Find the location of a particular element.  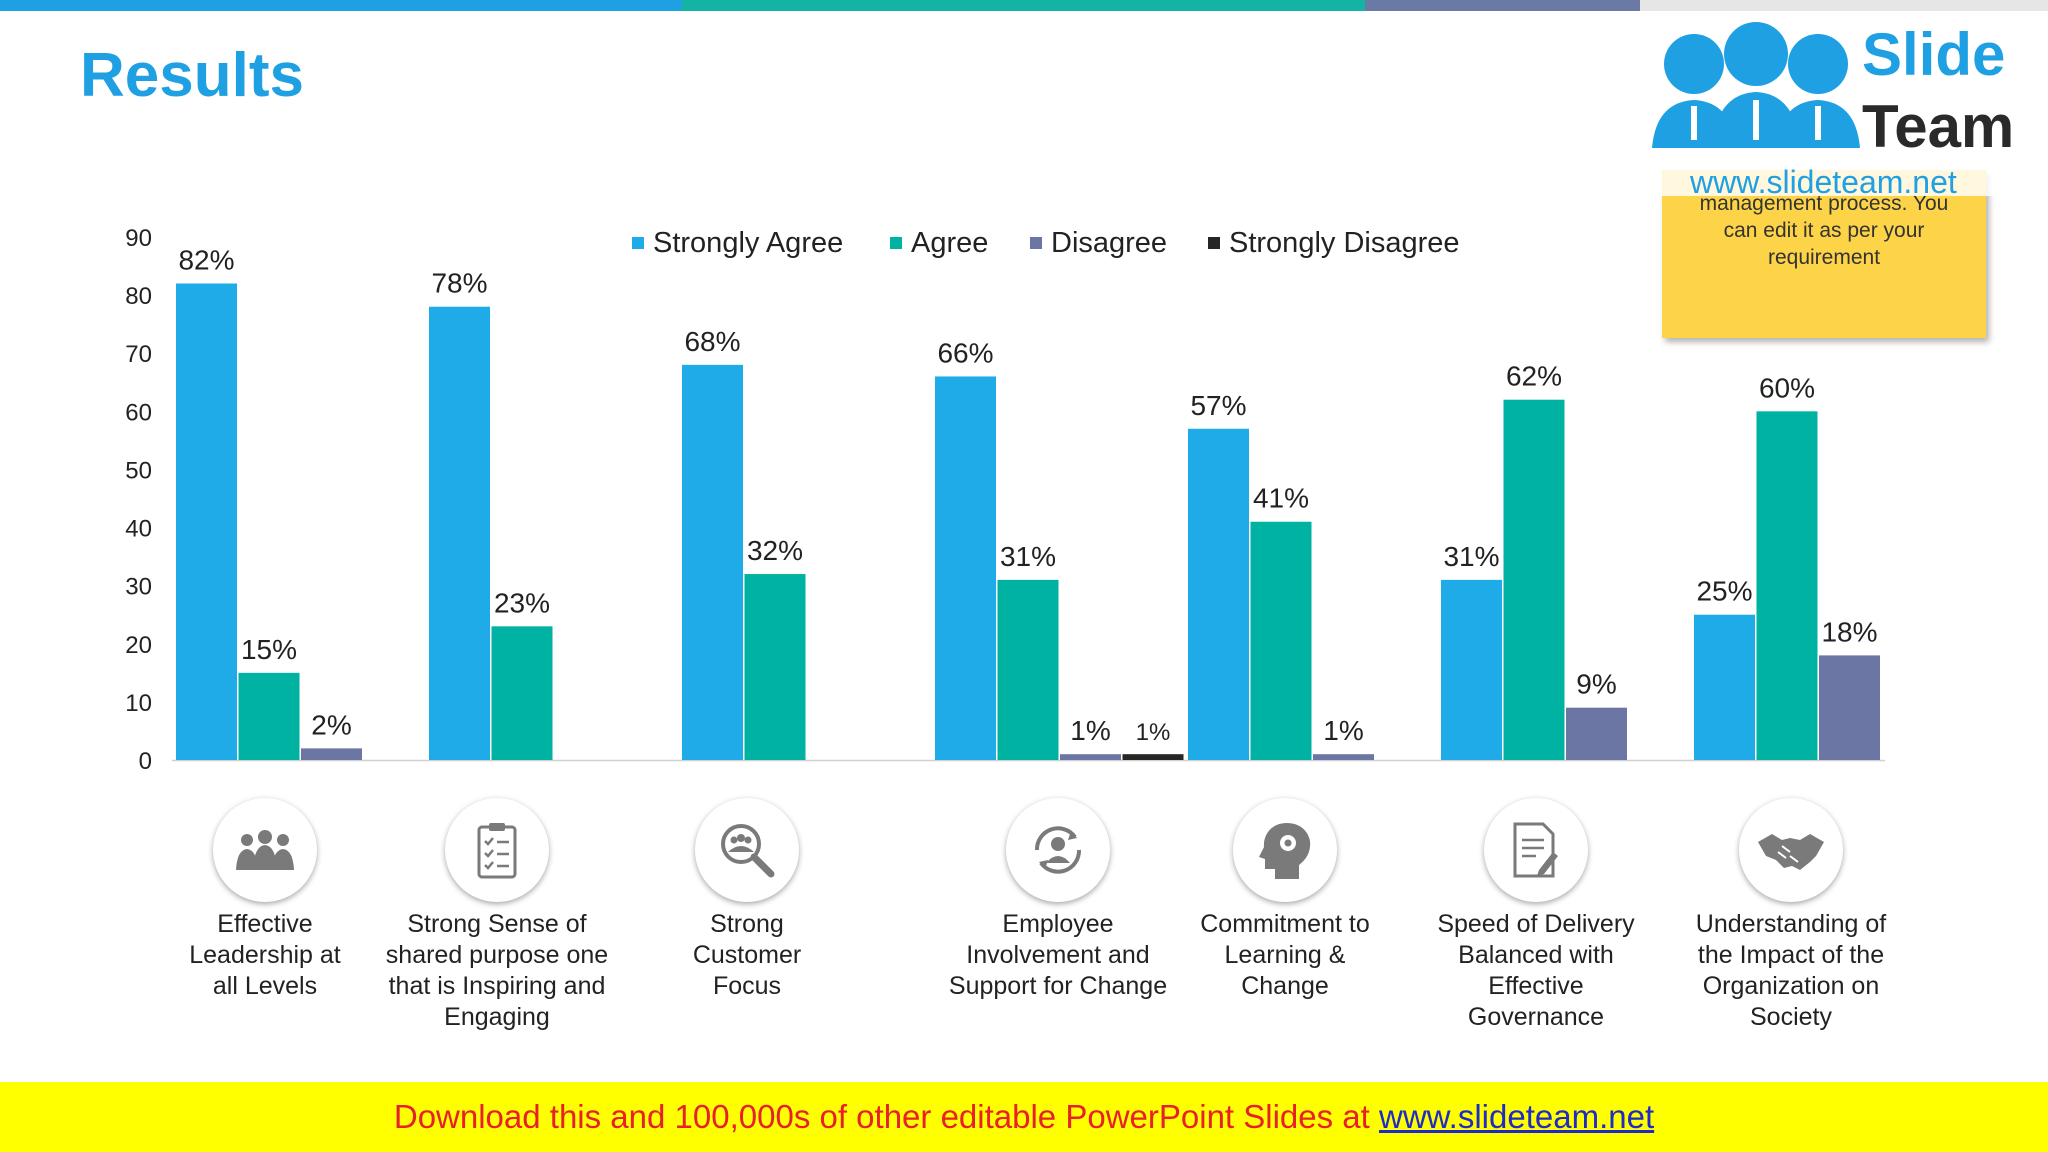

note-line: requirement is located at coordinates (1824, 257).